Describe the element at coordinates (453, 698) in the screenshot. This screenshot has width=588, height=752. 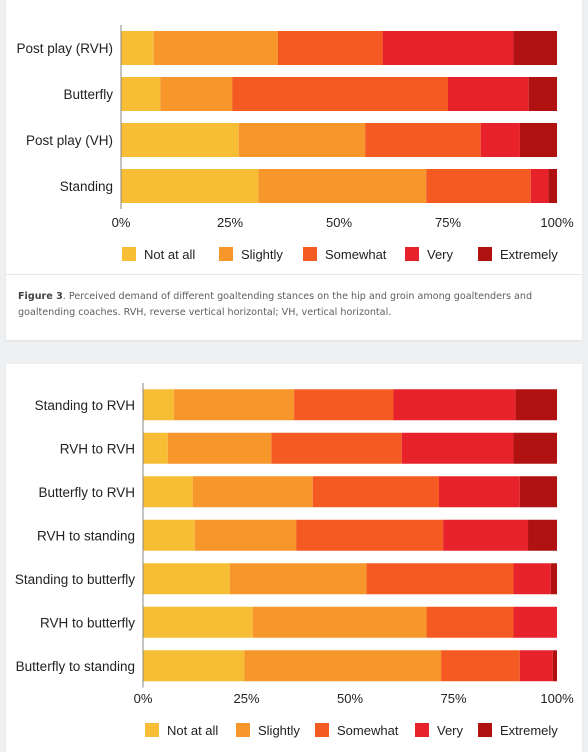
I see `x-tick-label: 75%` at that location.